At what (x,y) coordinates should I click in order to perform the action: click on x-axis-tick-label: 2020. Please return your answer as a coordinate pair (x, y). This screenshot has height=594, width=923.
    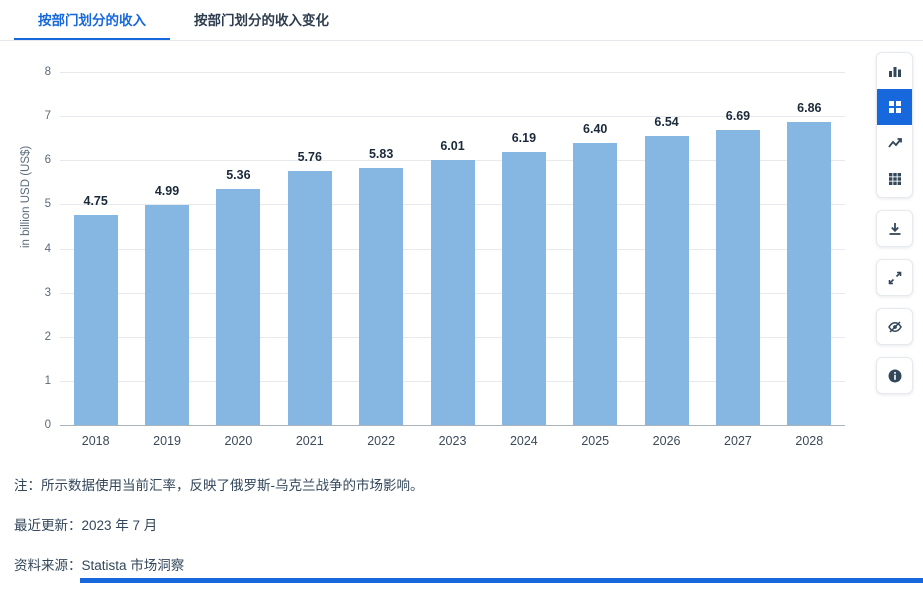
    Looking at the image, I should click on (238, 441).